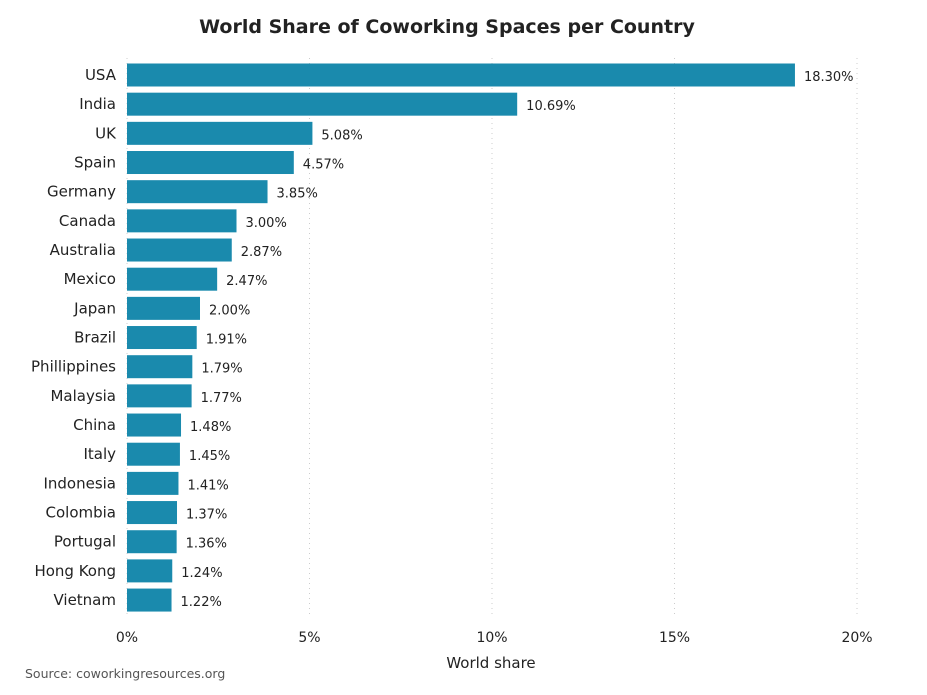 The width and height of the screenshot is (927, 695). I want to click on category-label: Spain, so click(95, 163).